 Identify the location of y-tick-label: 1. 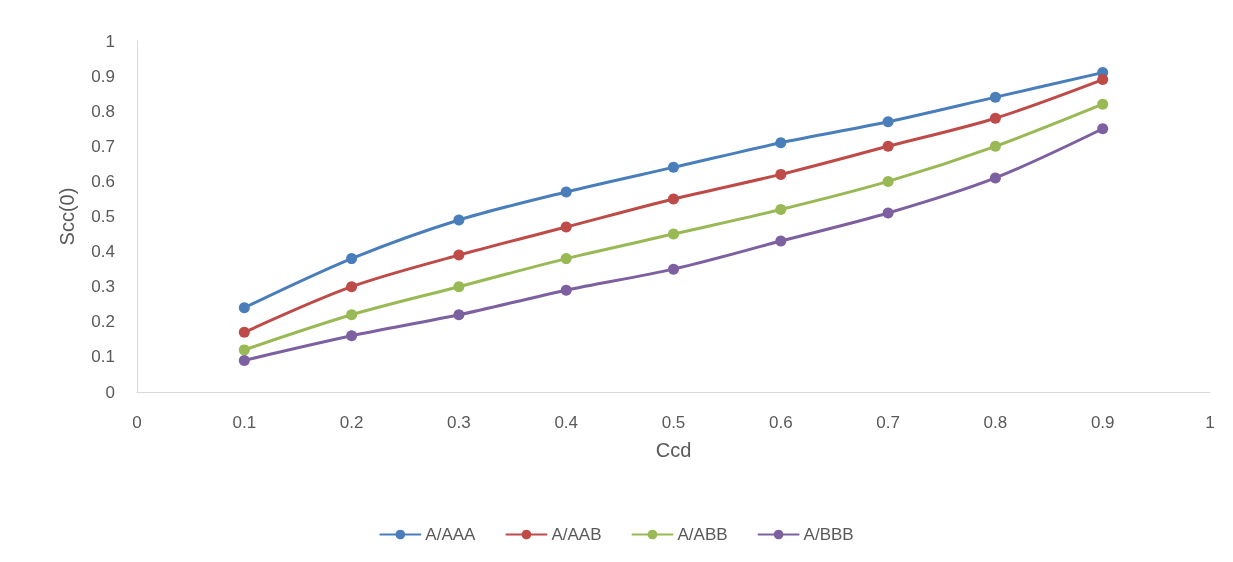
(110, 41).